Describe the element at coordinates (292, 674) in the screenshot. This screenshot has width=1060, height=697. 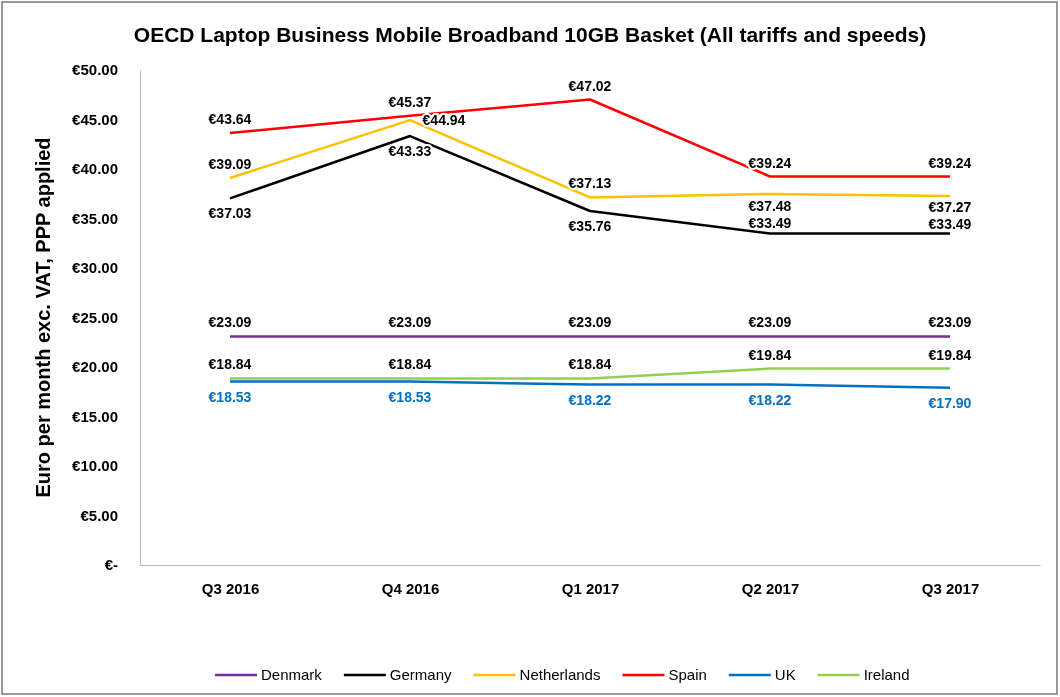
I see `legend-label: Denmark` at that location.